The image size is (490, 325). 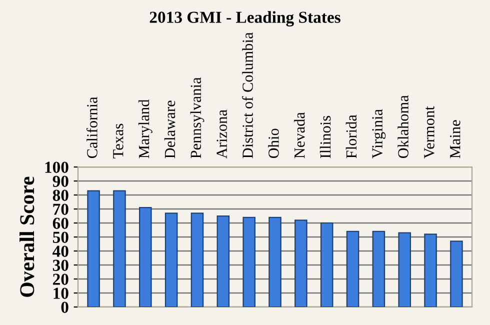 I want to click on y-tick-label: 0, so click(x=64, y=307).